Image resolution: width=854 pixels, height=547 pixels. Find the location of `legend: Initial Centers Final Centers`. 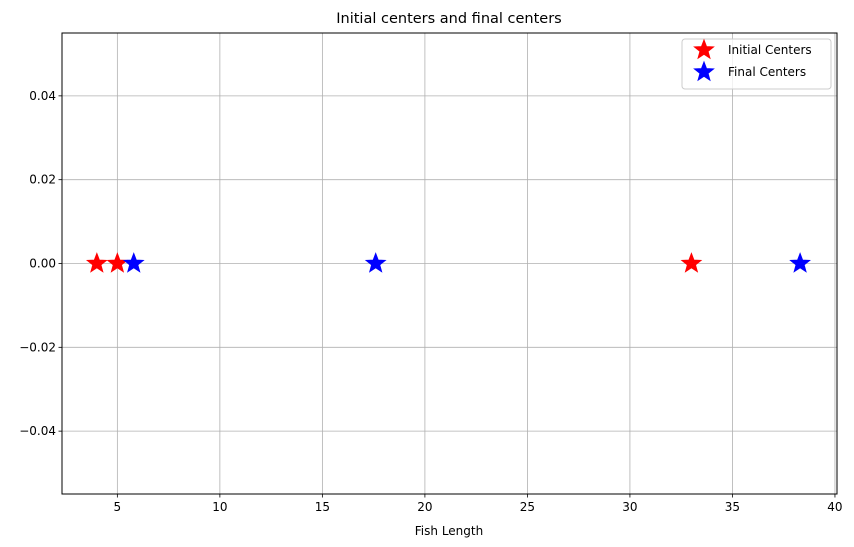

legend: Initial Centers Final Centers is located at coordinates (756, 64).